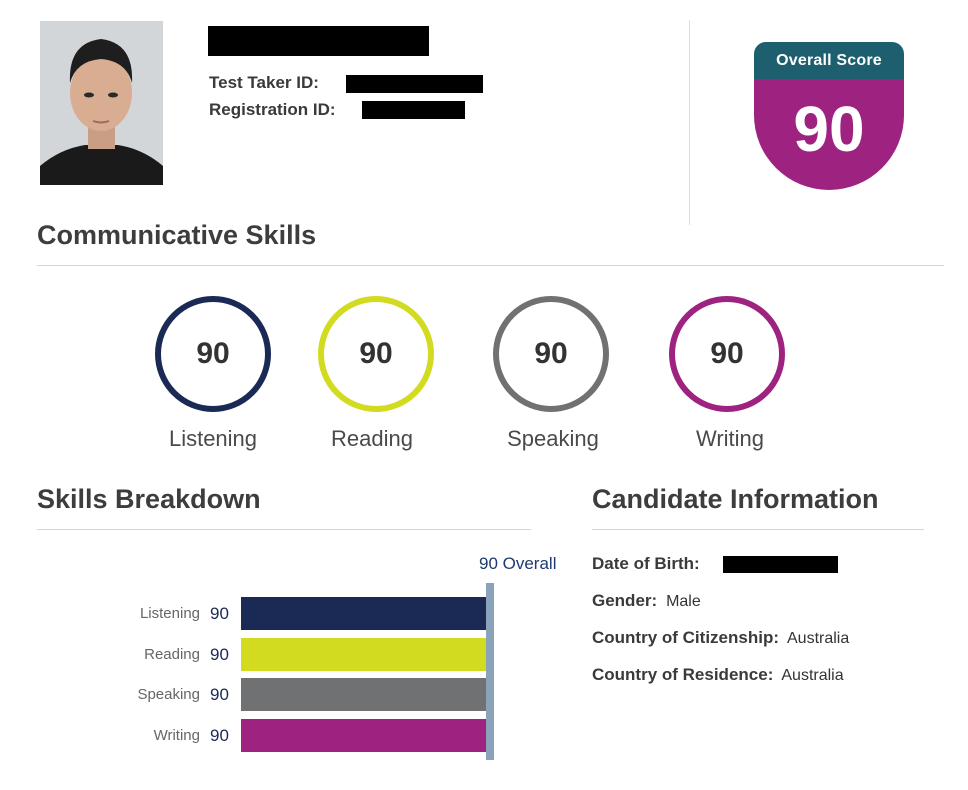 This screenshot has width=968, height=790. I want to click on header-divider, so click(689, 122).